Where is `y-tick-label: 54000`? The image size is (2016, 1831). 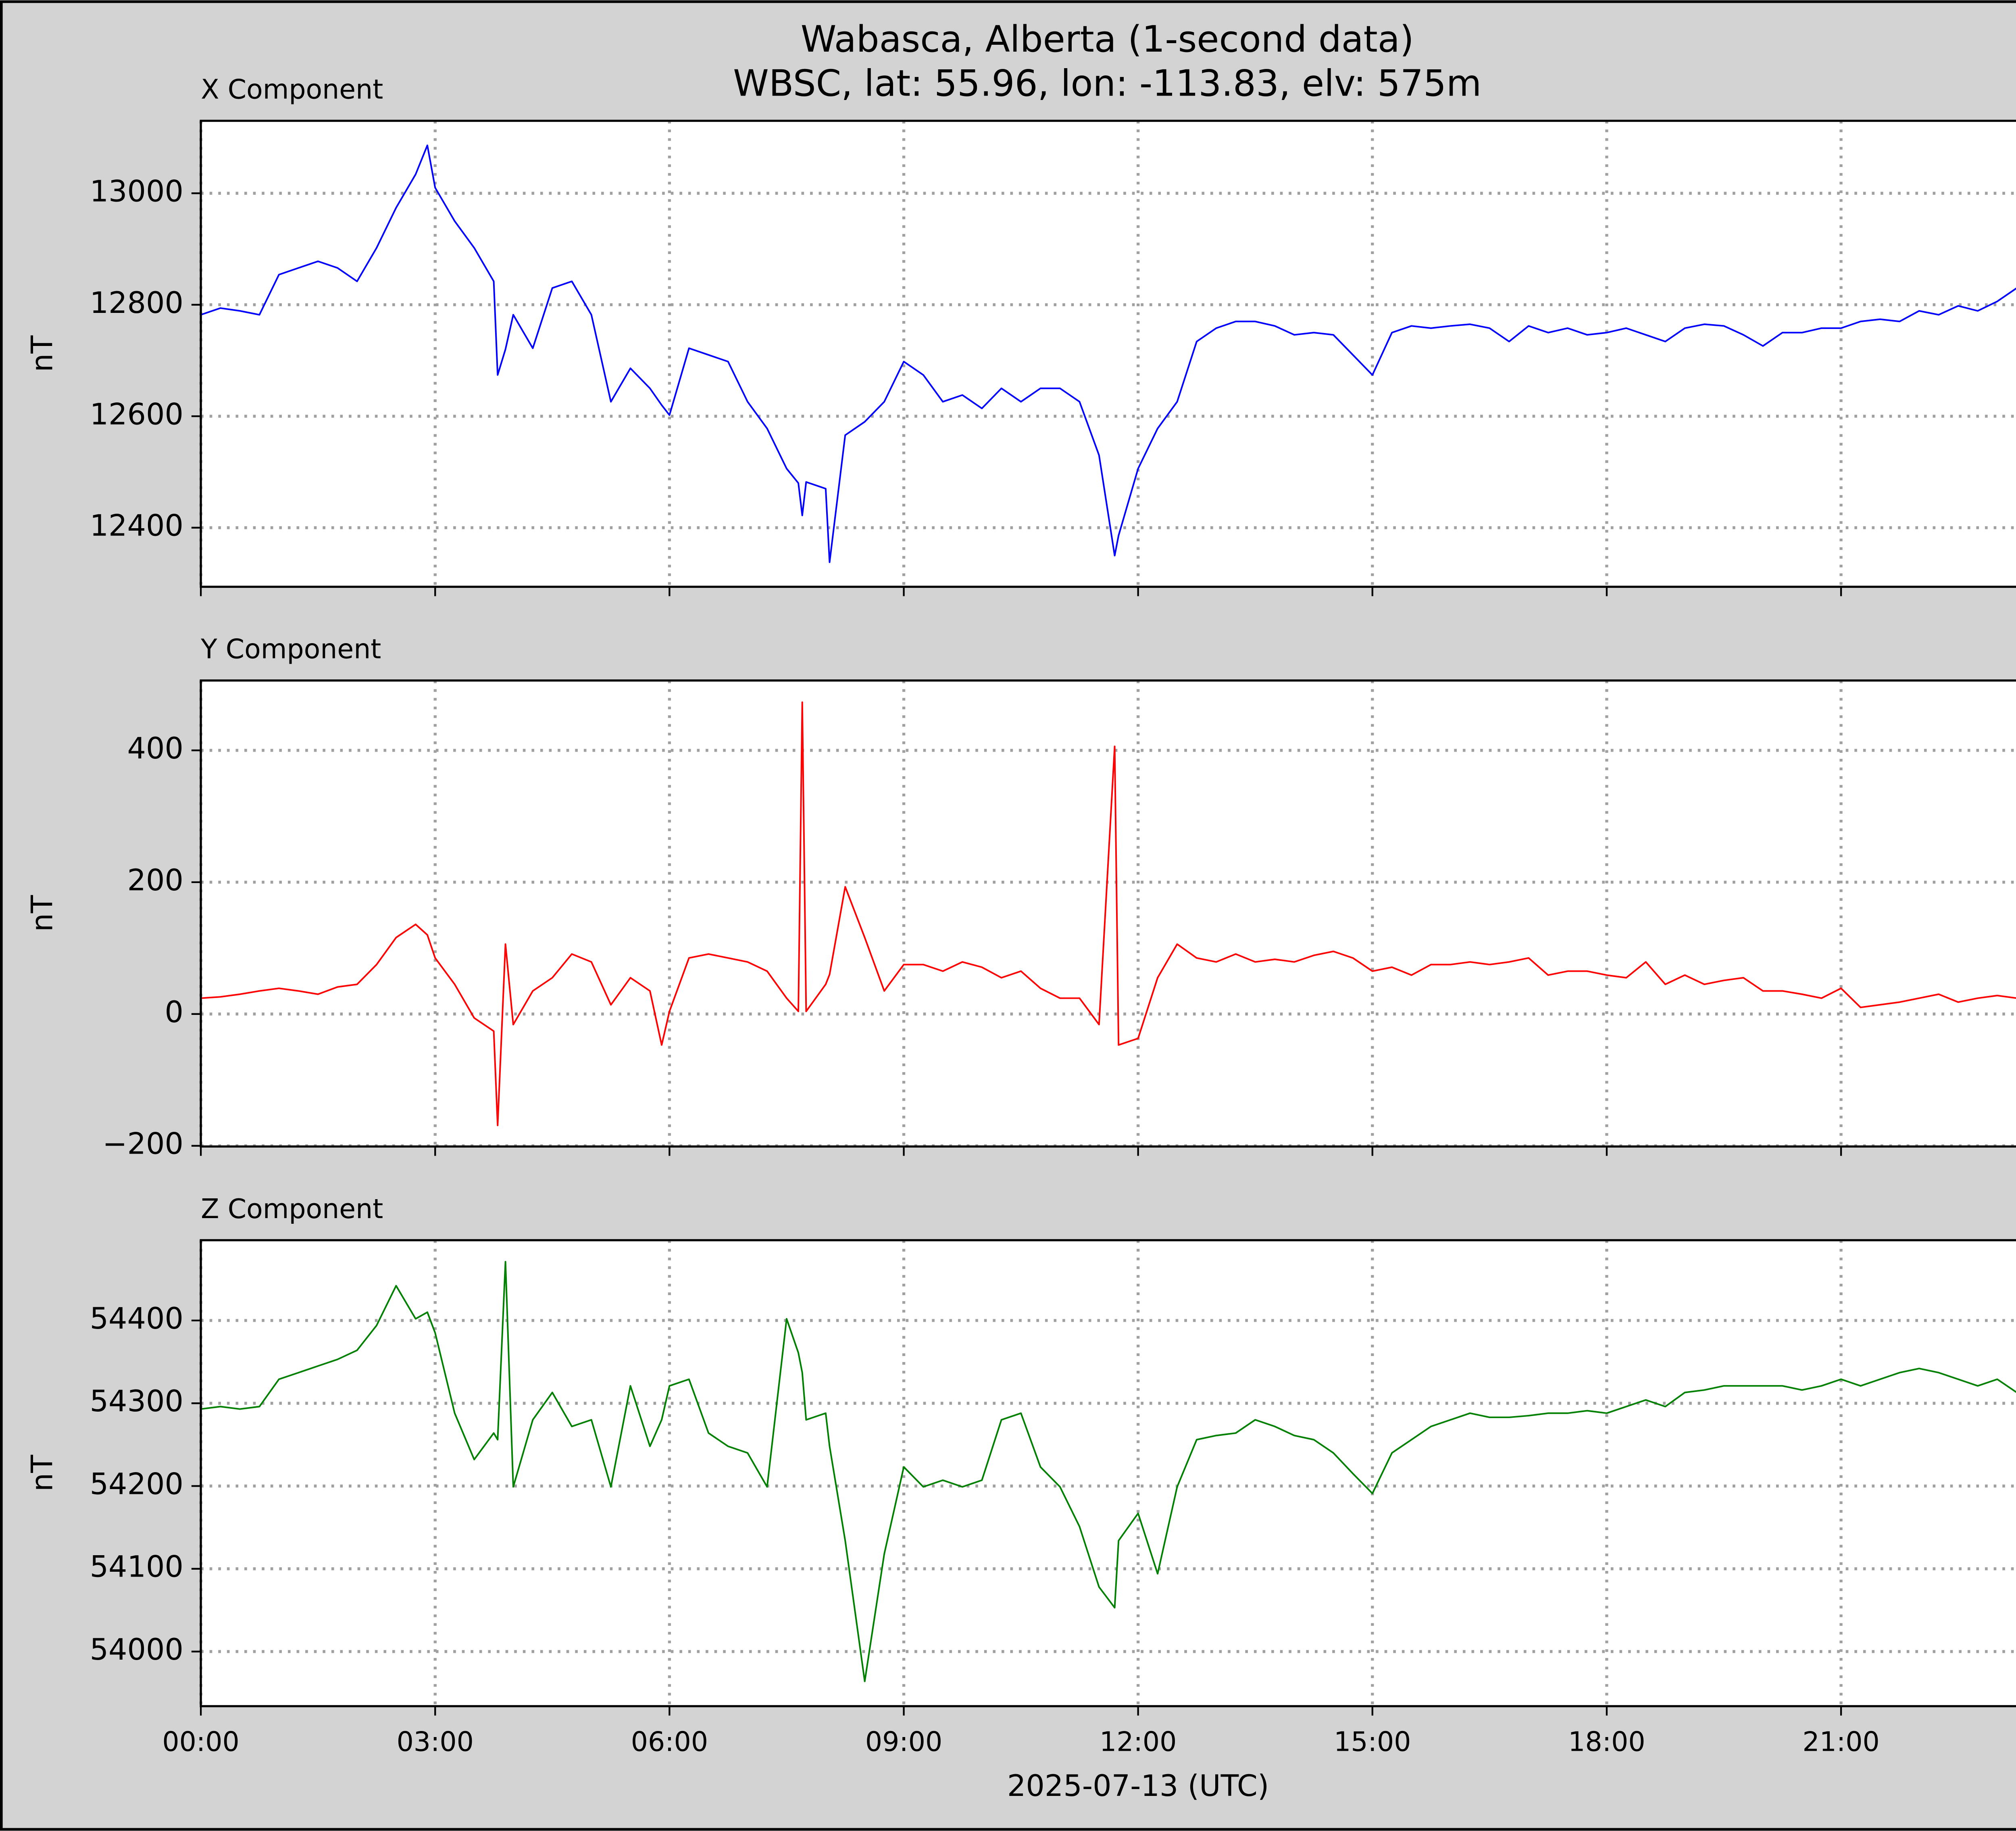 y-tick-label: 54000 is located at coordinates (136, 1650).